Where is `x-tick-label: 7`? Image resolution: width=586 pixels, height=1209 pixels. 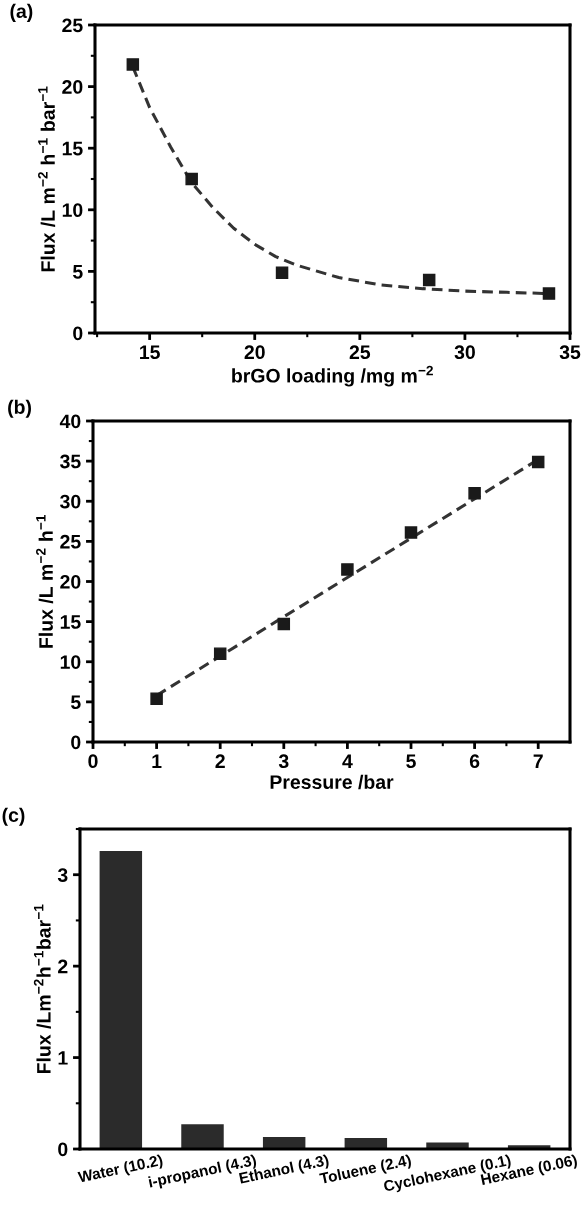 x-tick-label: 7 is located at coordinates (538, 761).